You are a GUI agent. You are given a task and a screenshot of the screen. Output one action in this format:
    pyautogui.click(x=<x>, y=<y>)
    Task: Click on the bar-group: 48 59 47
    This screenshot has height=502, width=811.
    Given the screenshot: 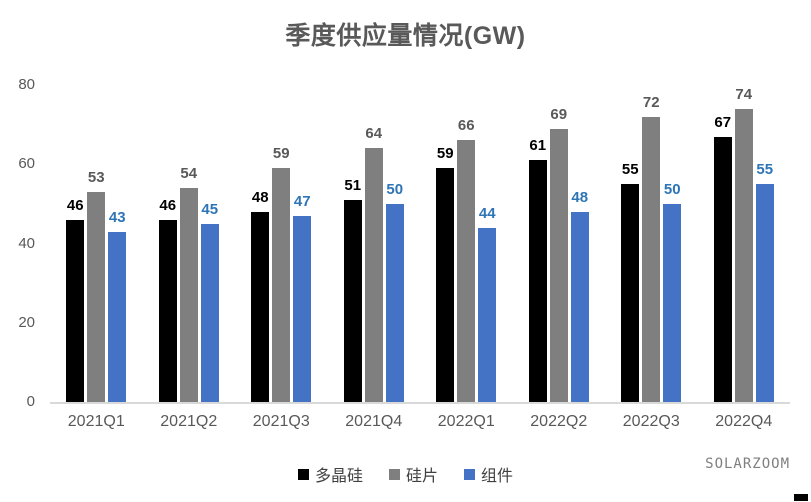 What is the action you would take?
    pyautogui.click(x=281, y=273)
    